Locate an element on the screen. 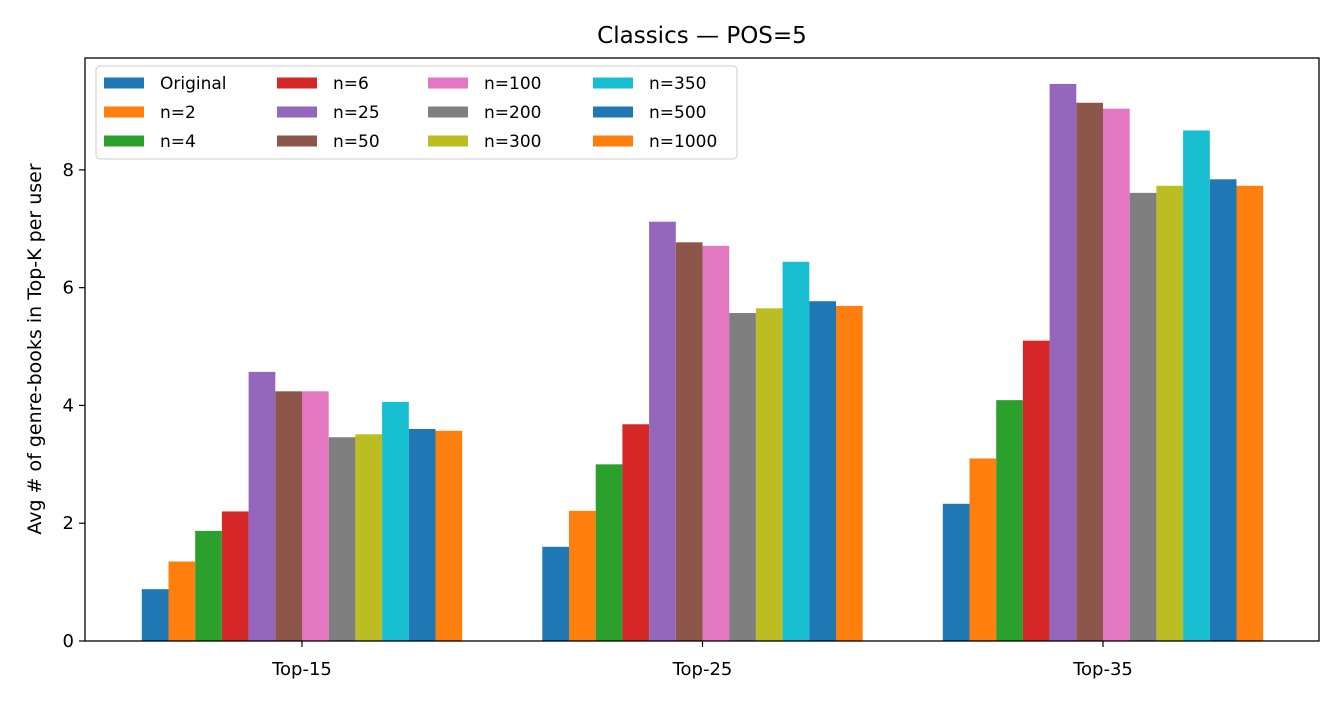 Image resolution: width=1344 pixels, height=704 pixels. legend-label: n=6 is located at coordinates (351, 84).